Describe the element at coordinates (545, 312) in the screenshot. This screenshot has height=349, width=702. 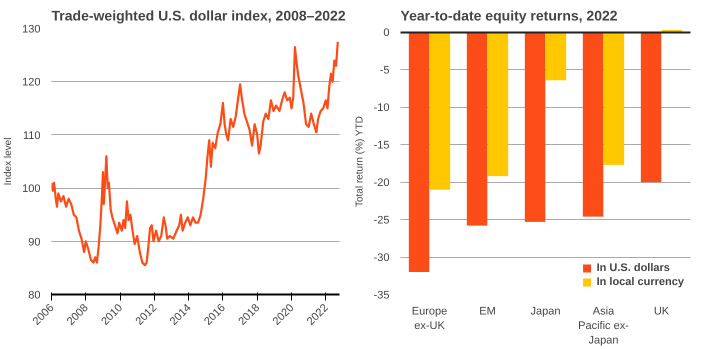
I see `x-tick-label: Japan` at that location.